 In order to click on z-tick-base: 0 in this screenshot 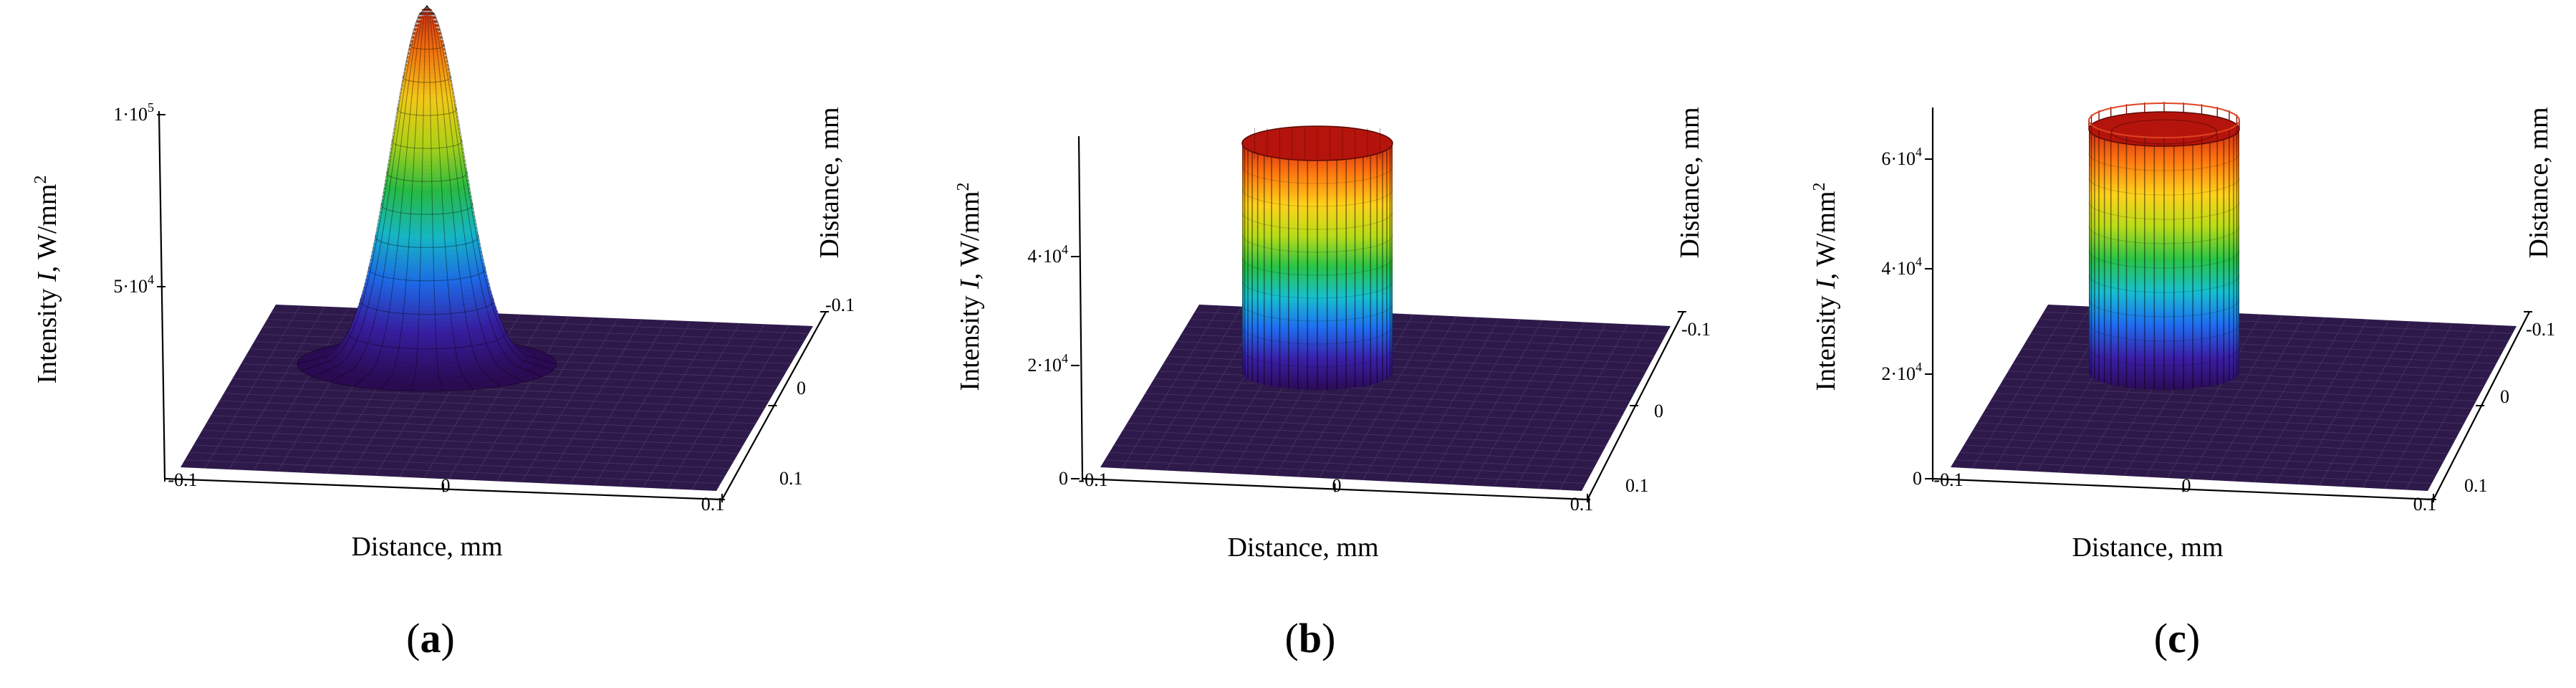, I will do `click(1918, 479)`.